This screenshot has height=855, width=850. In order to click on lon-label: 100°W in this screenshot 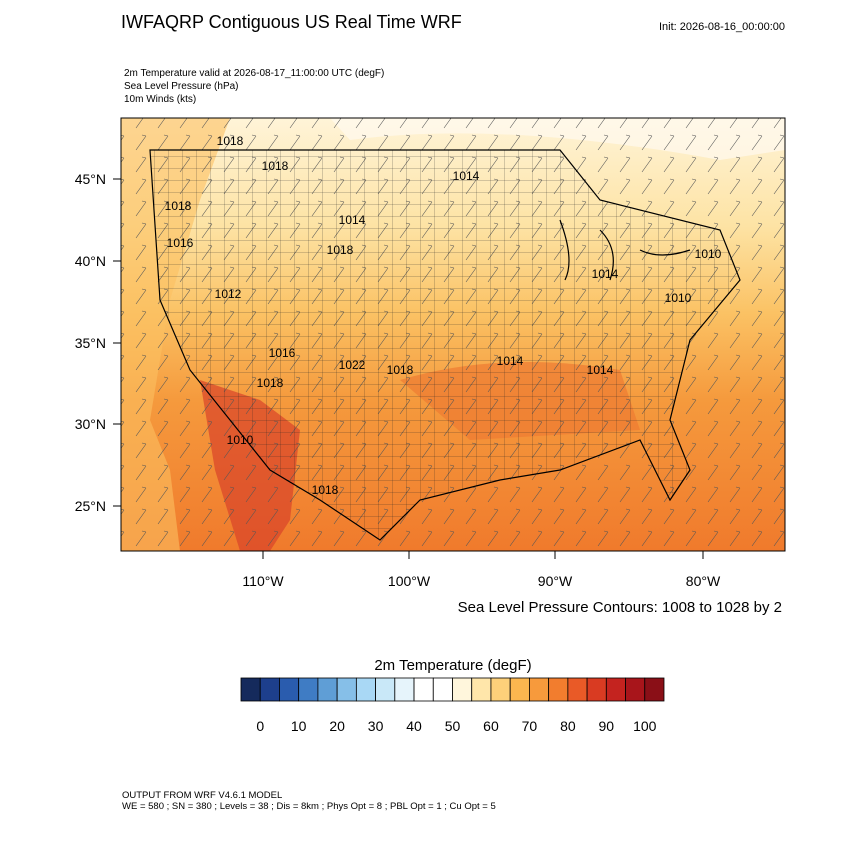, I will do `click(409, 581)`.